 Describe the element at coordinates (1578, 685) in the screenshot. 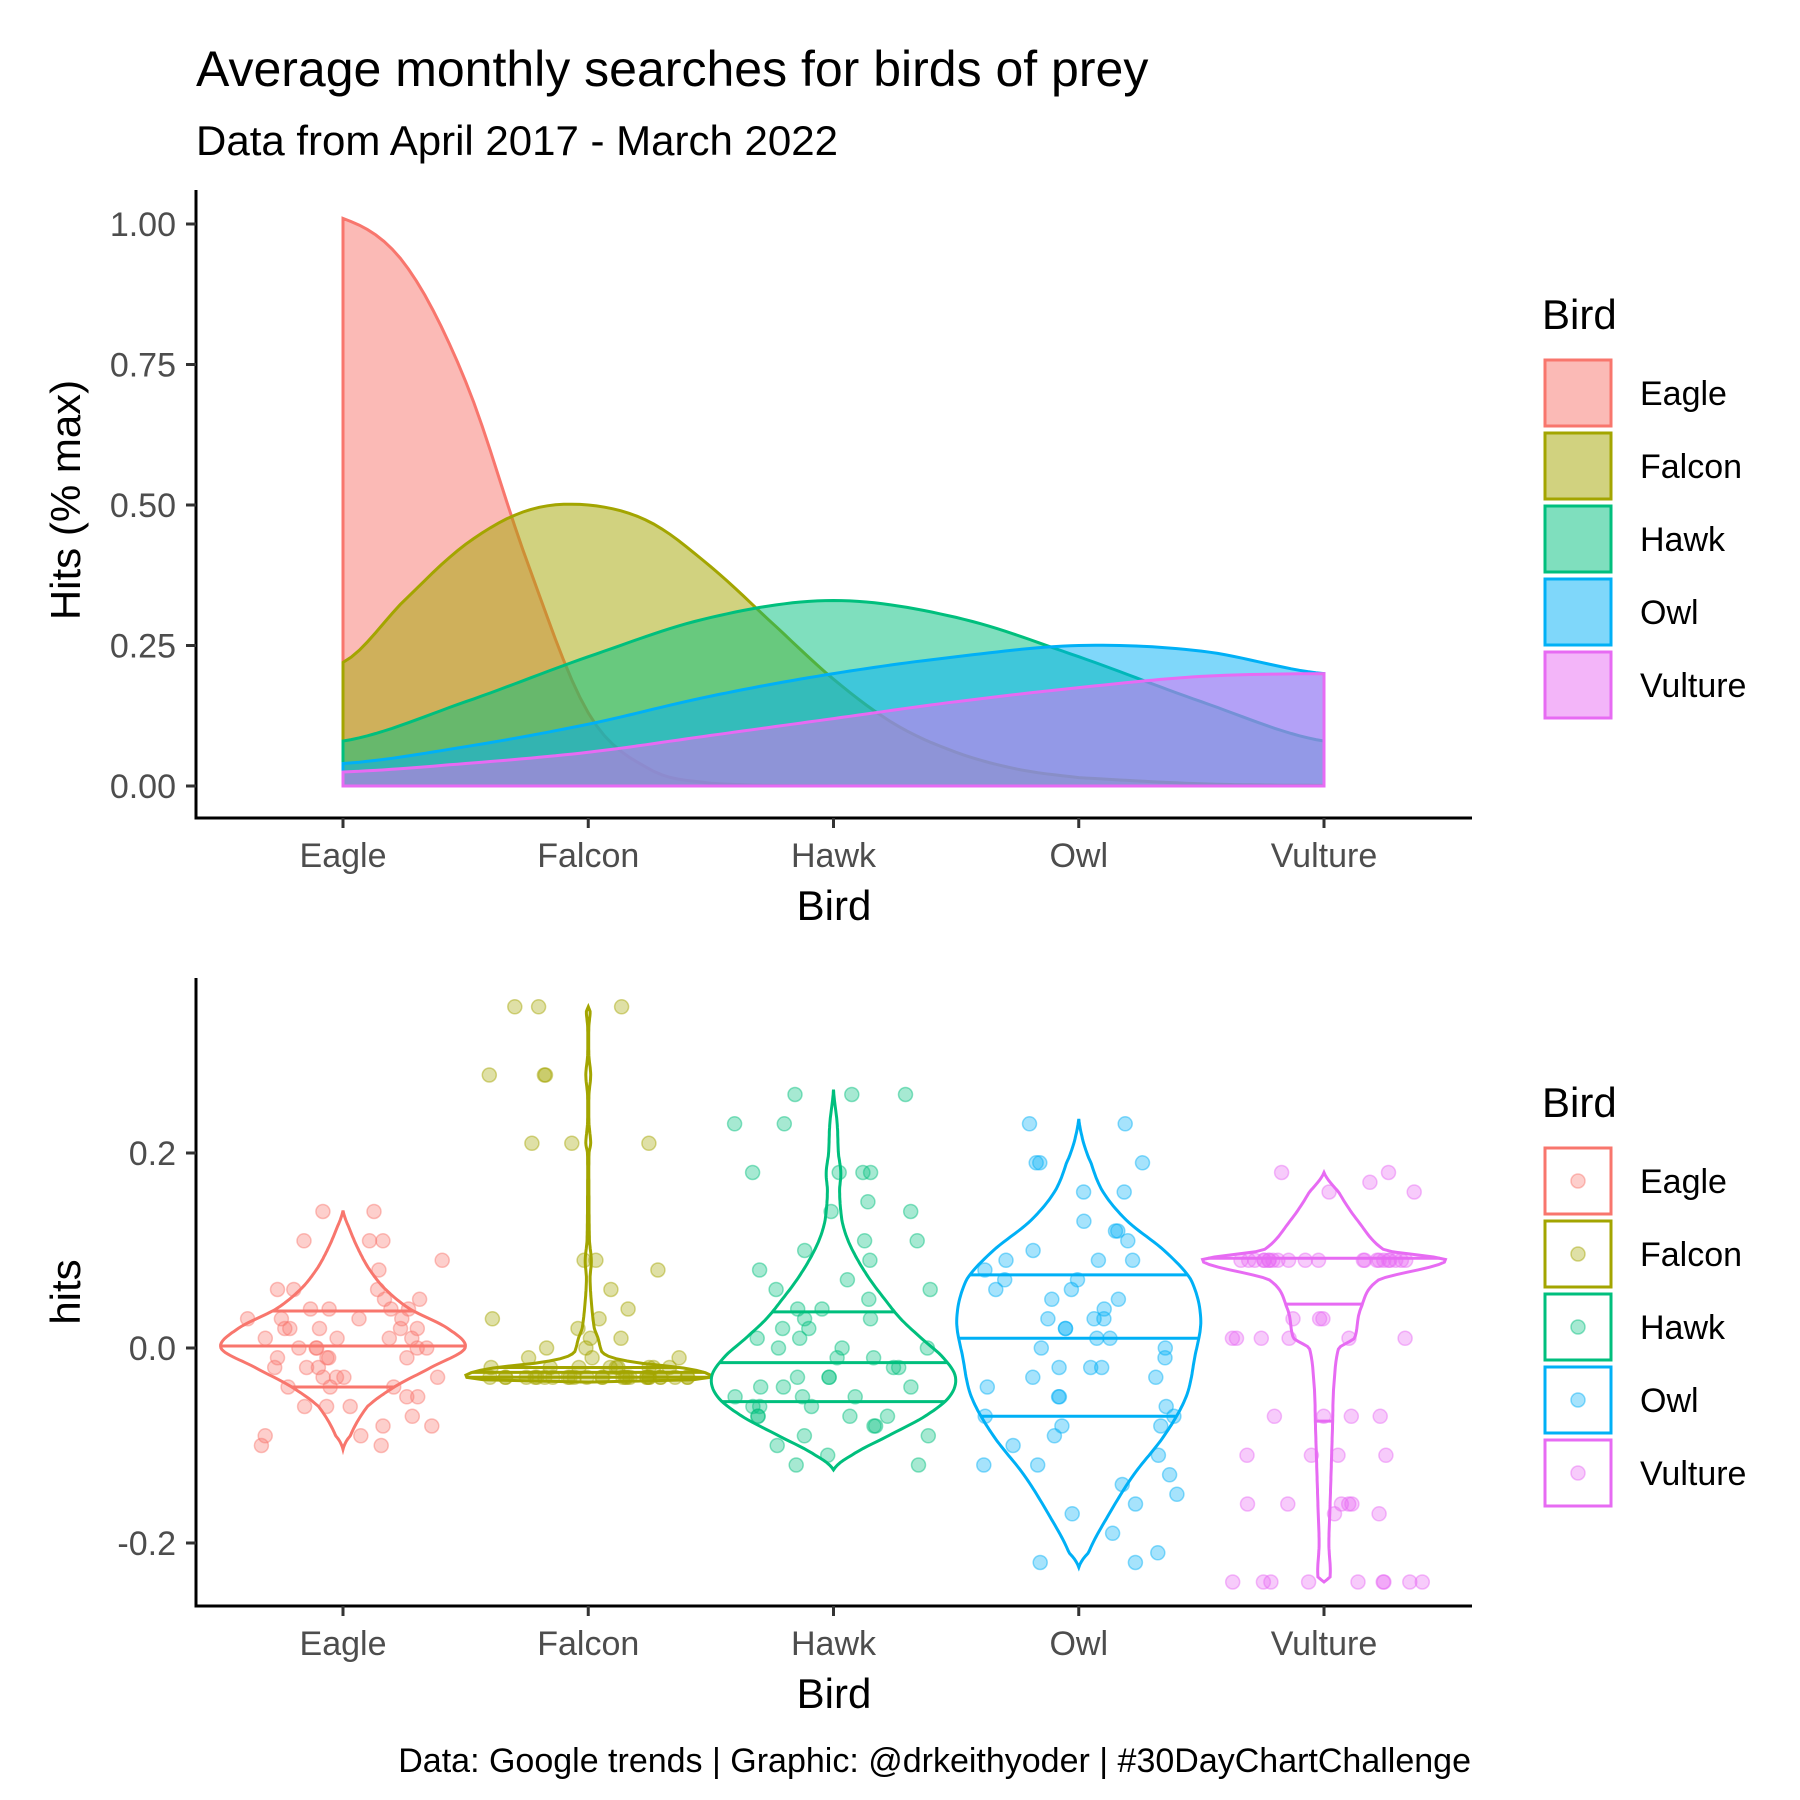

I see `legend-key-vulture` at that location.